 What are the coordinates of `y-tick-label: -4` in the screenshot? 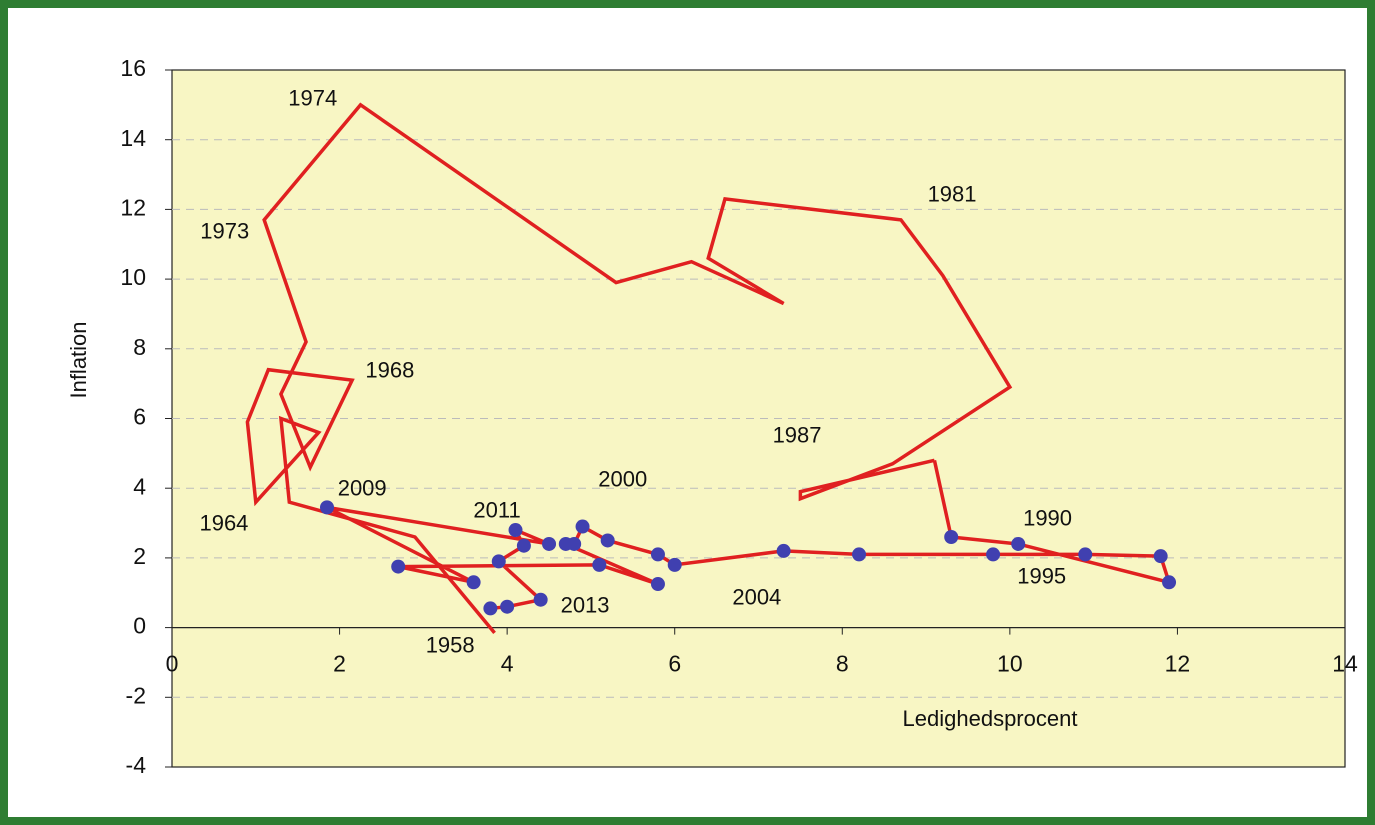 It's located at (136, 765).